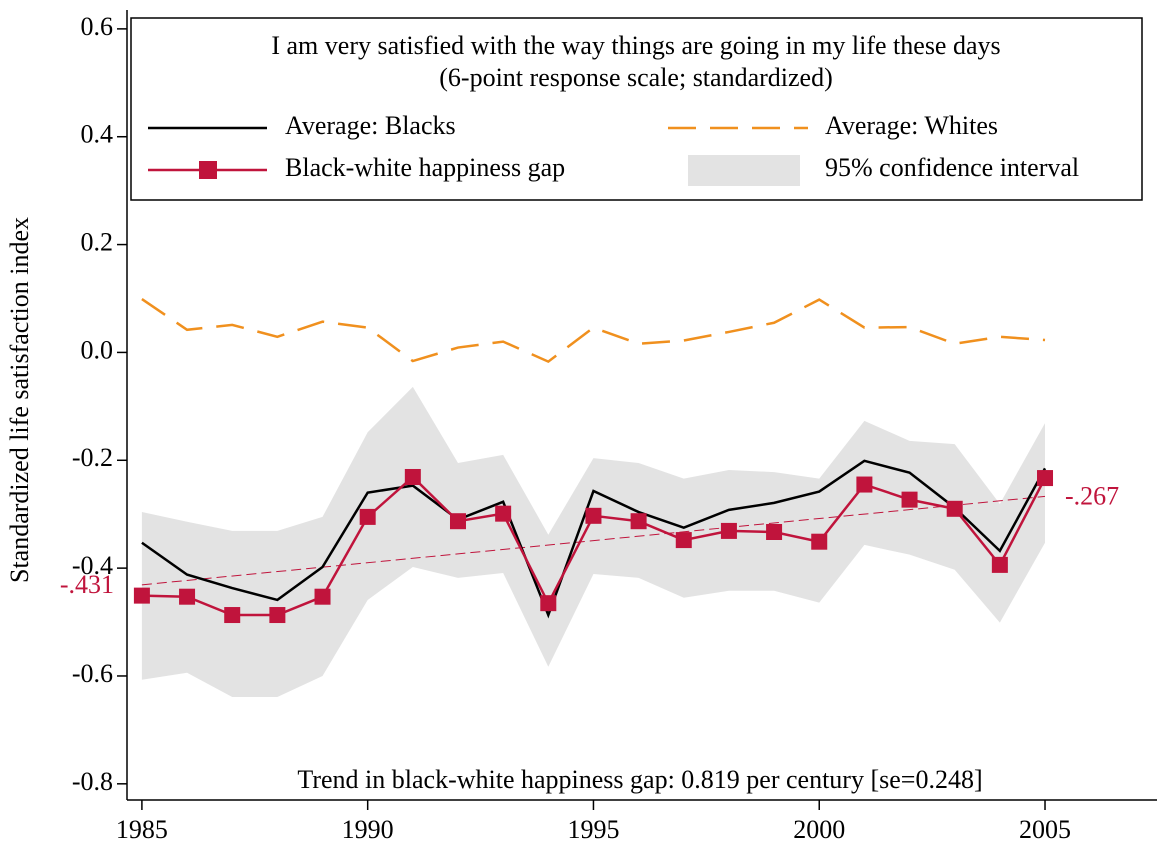 Image resolution: width=1157 pixels, height=857 pixels. What do you see at coordinates (92, 457) in the screenshot?
I see `y-tick-label: -0.2` at bounding box center [92, 457].